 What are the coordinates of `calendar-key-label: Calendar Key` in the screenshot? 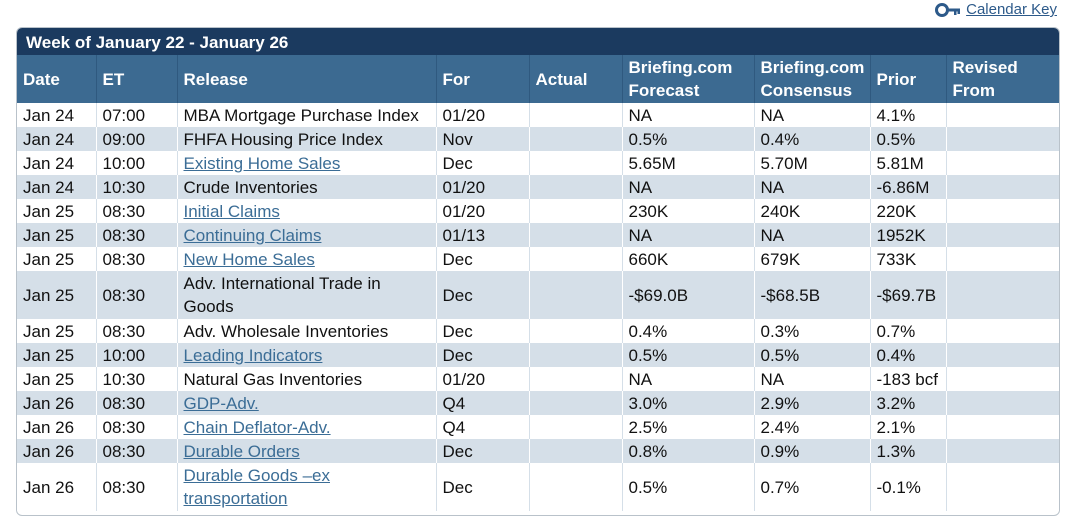 It's located at (1011, 9).